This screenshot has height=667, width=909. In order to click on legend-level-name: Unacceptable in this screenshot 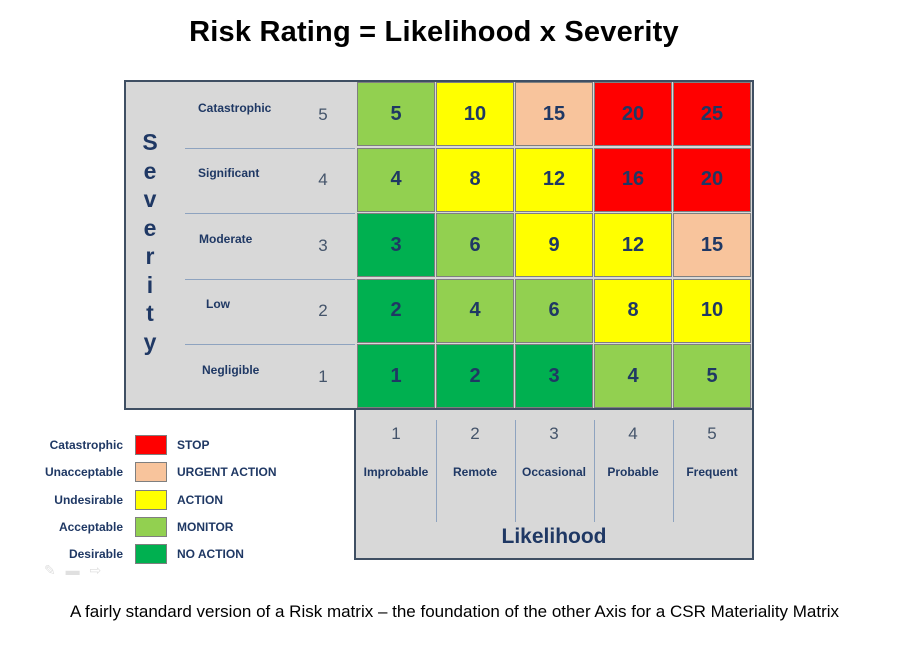, I will do `click(83, 472)`.